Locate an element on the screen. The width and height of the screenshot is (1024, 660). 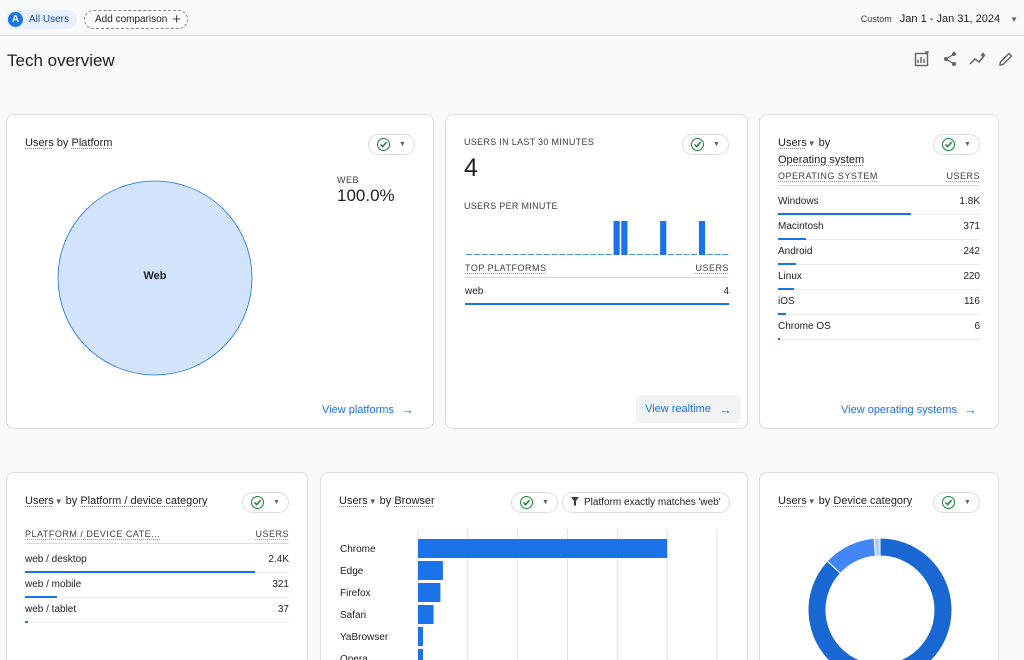
date-custom-label: Custom is located at coordinates (876, 19).